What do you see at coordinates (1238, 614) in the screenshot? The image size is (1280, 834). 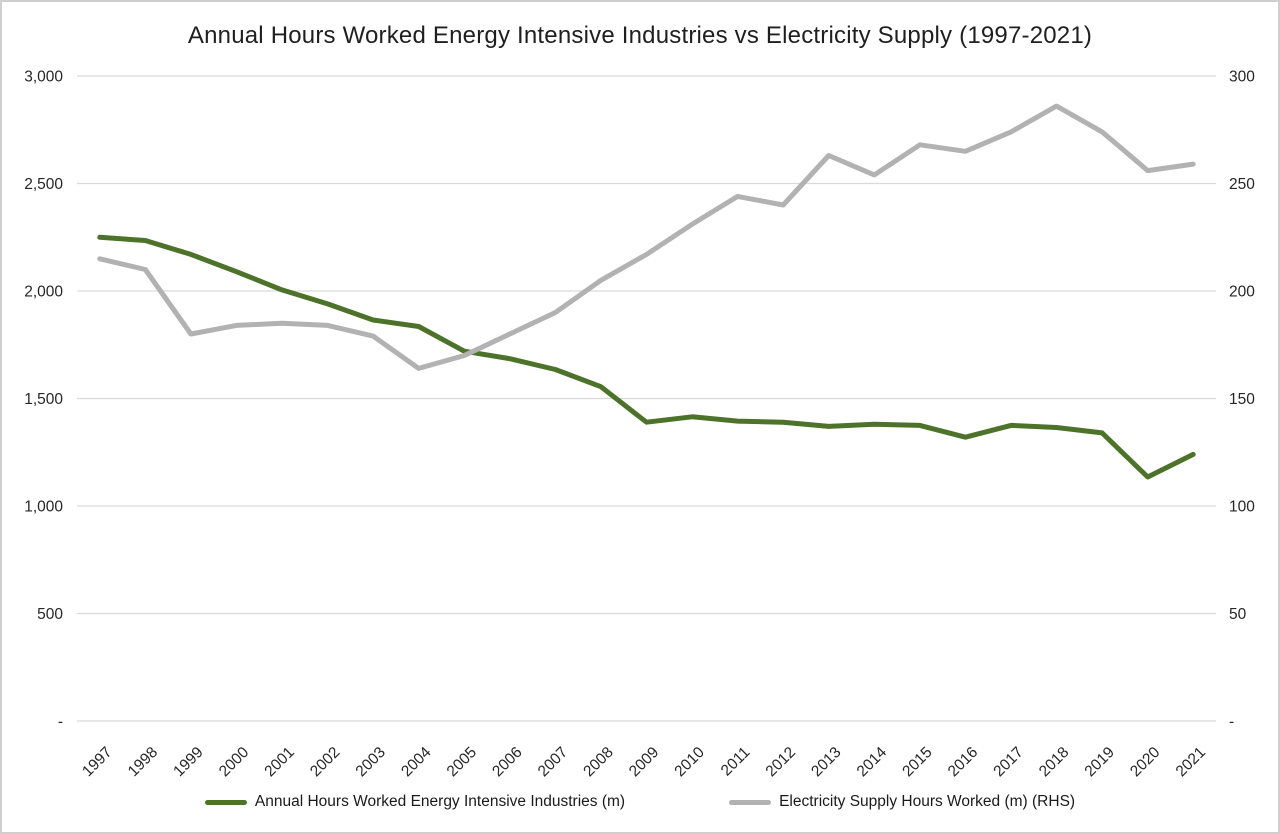 I see `y-axis-right-tick-label: 50` at bounding box center [1238, 614].